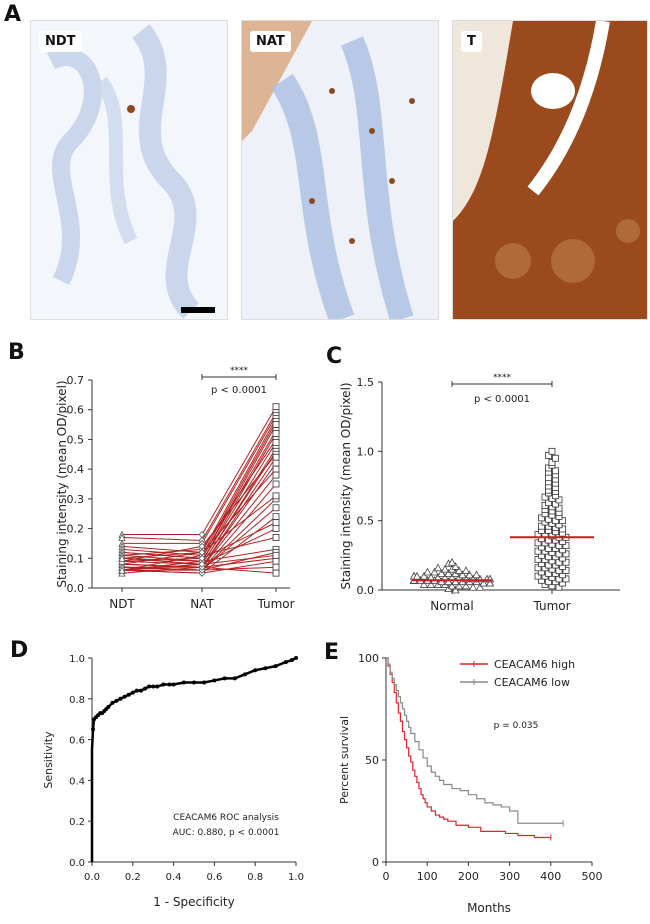 The width and height of the screenshot is (650, 924). I want to click on x-tick-label: Tumor, so click(551, 606).